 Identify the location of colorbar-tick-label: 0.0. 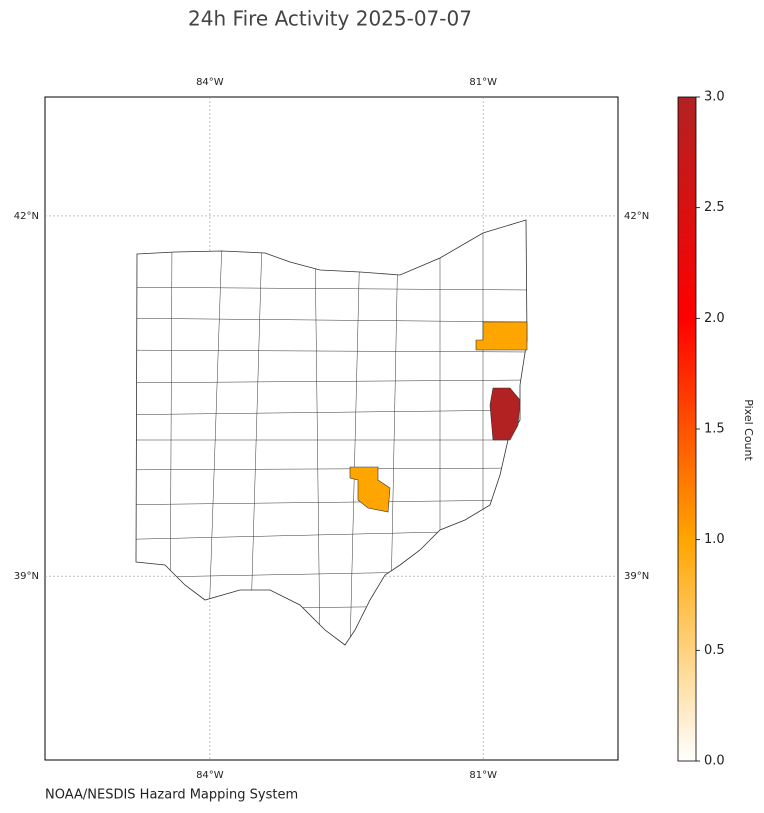
(714, 761).